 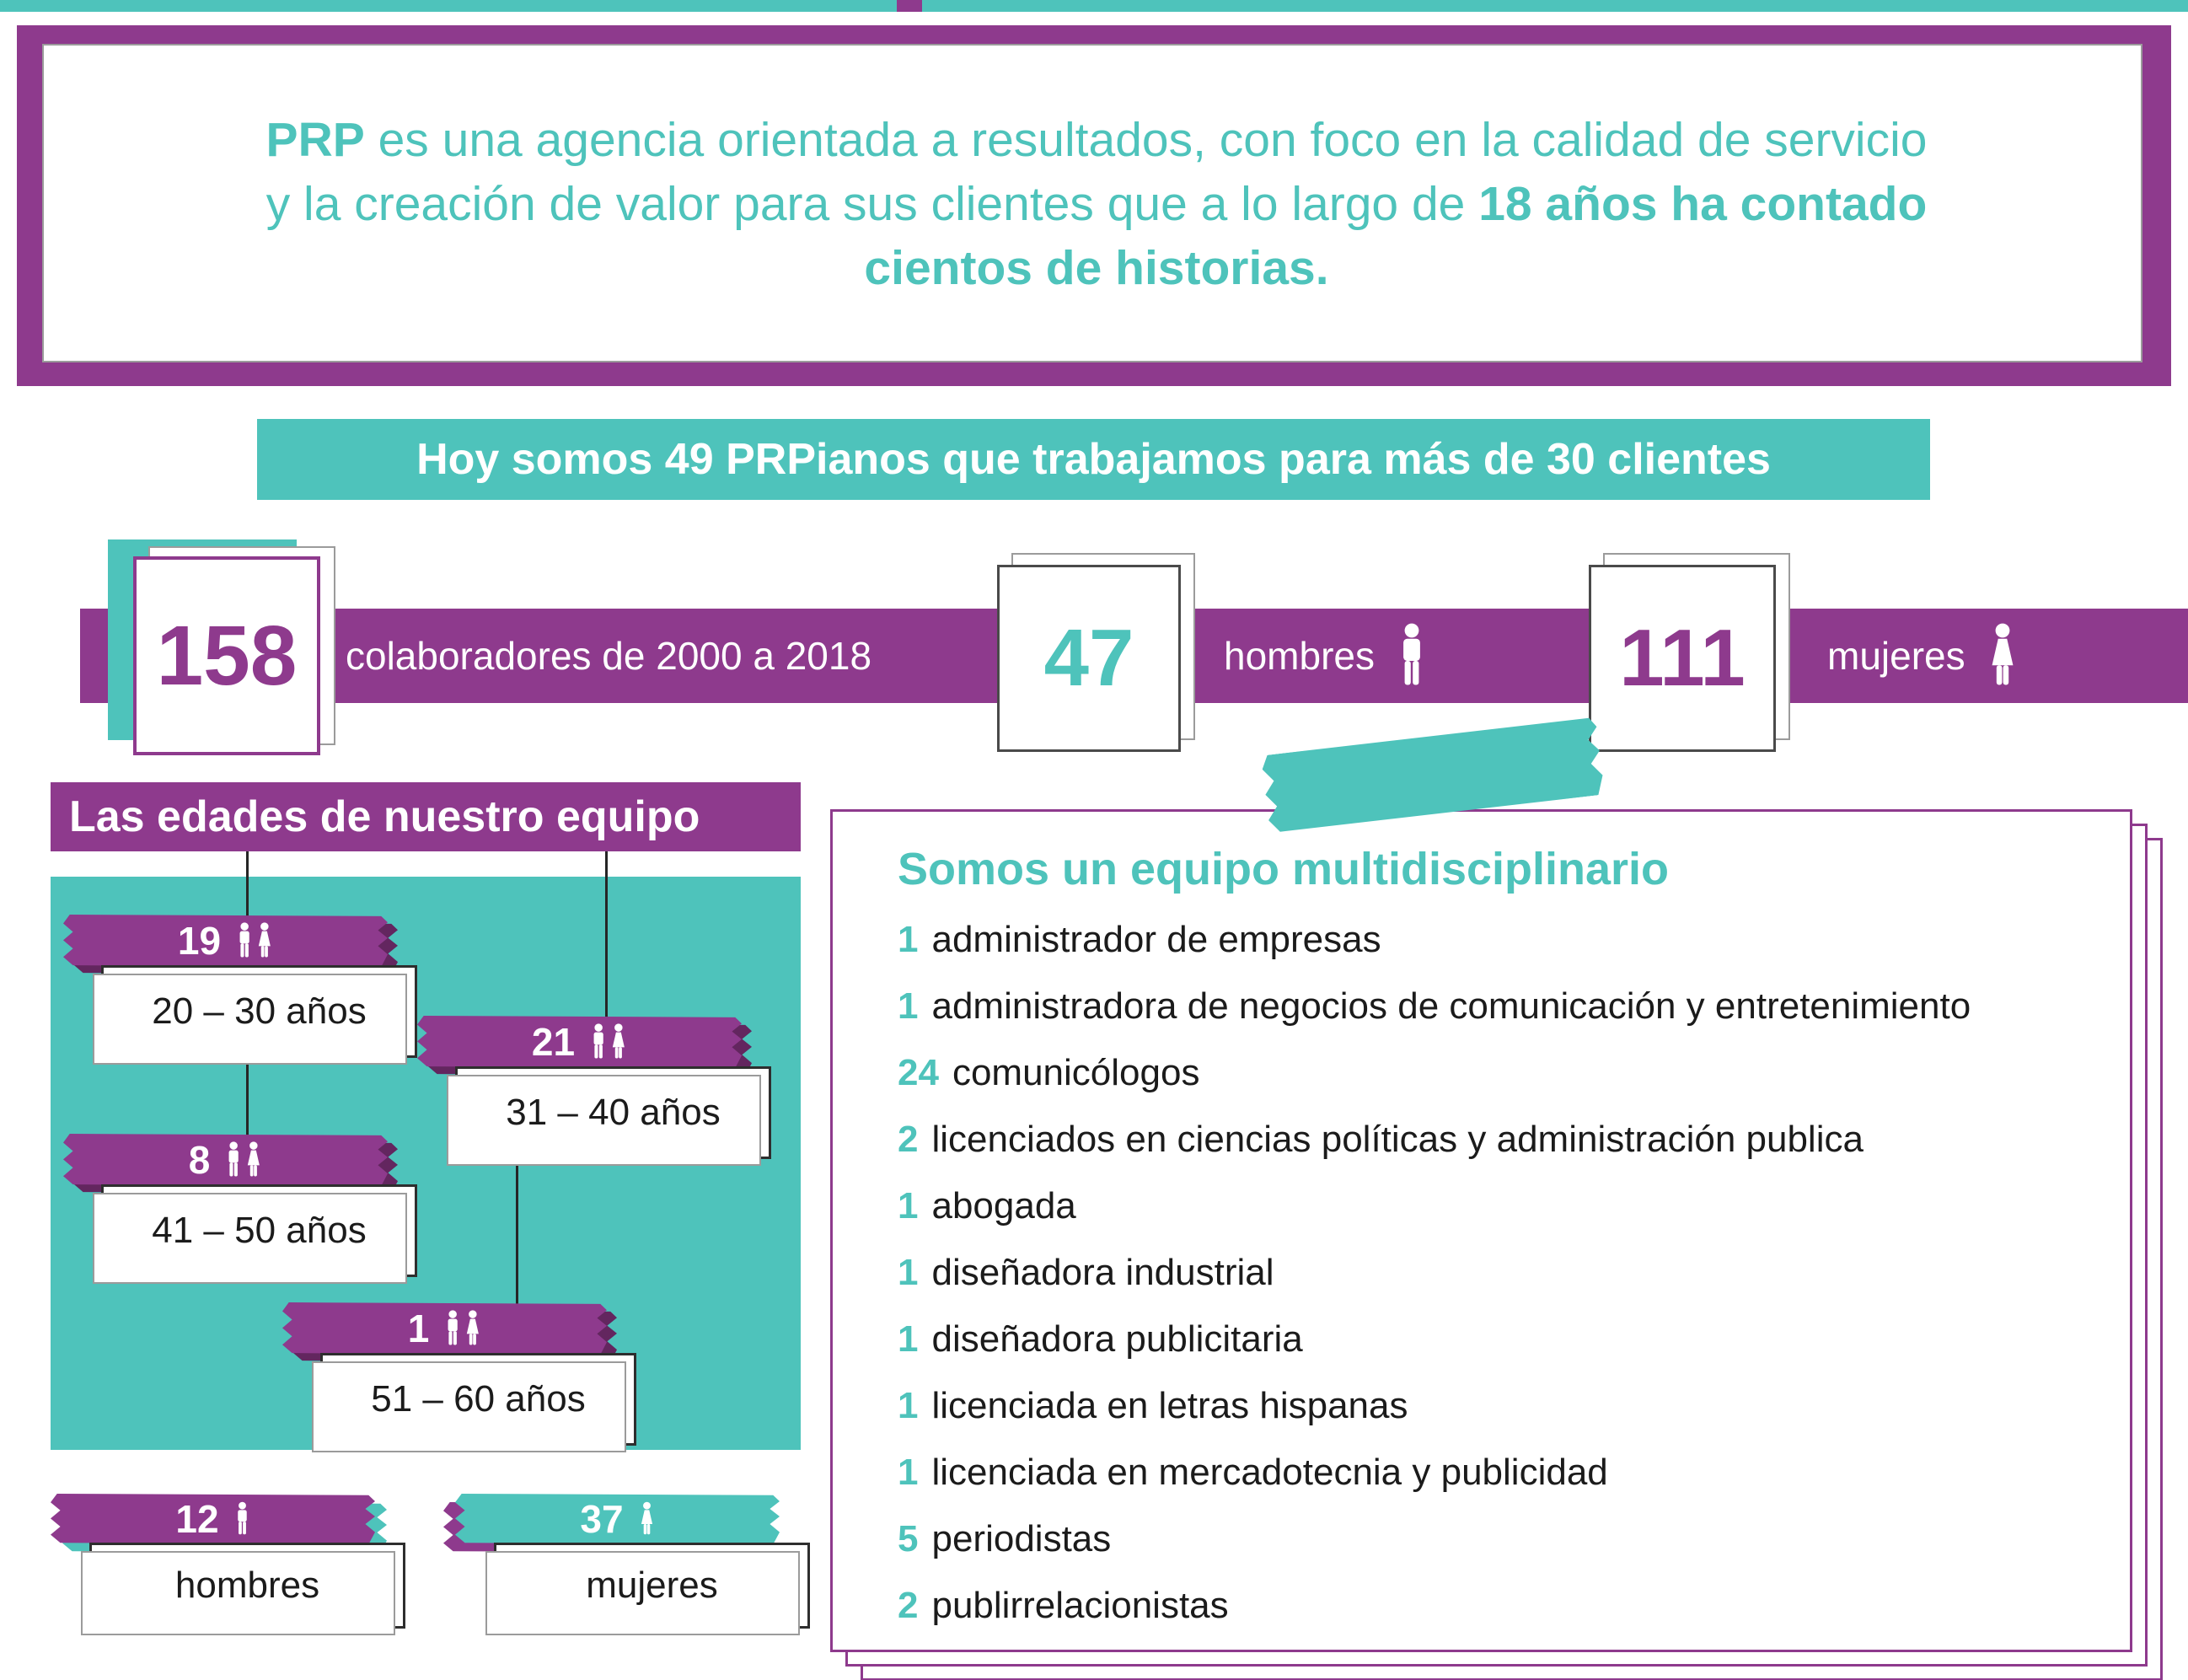 What do you see at coordinates (579, 1042) in the screenshot?
I see `ribbon-face: 21` at bounding box center [579, 1042].